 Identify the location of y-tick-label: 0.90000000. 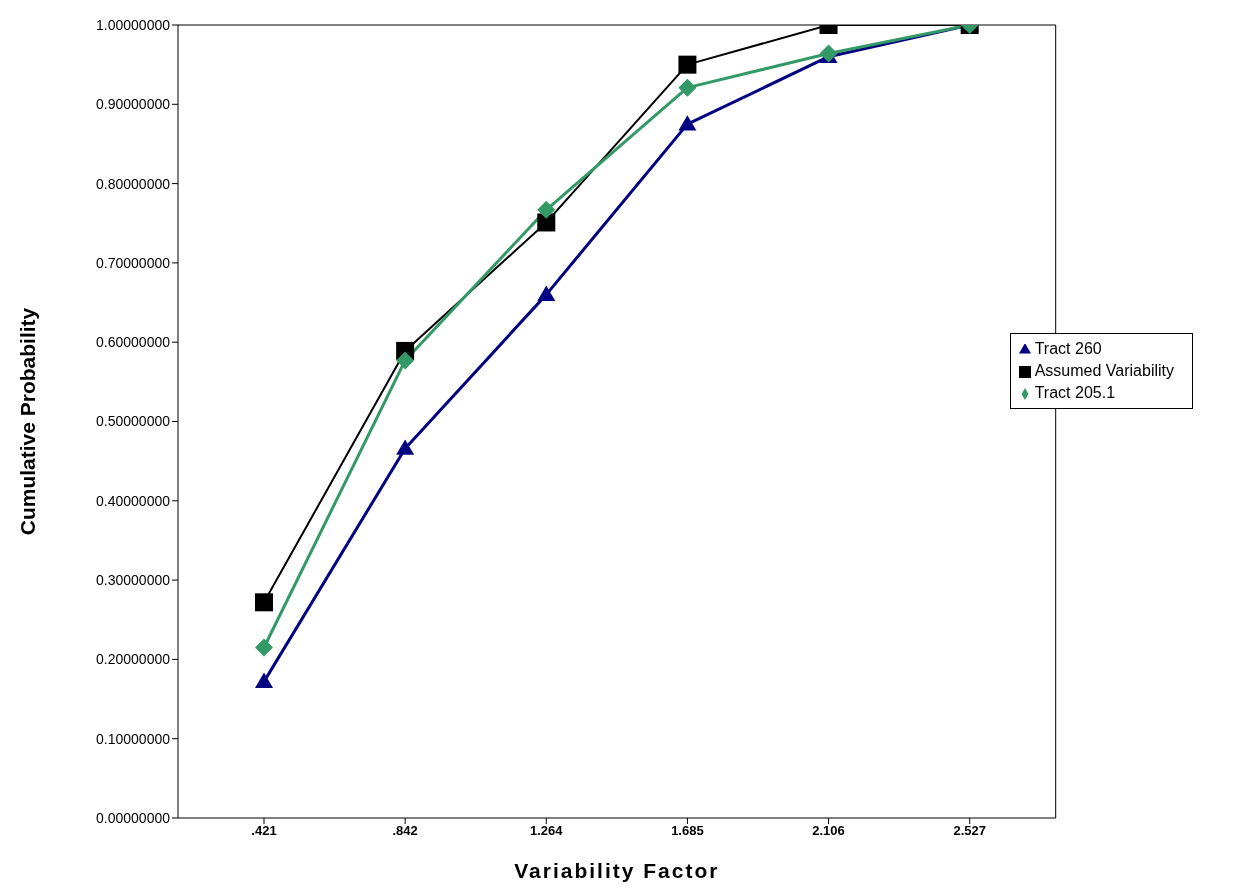
(133, 104).